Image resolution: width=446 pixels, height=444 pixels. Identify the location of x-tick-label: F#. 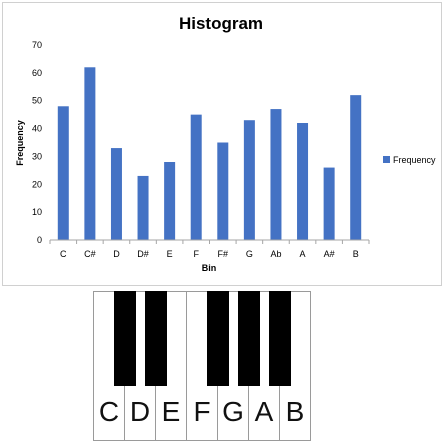
(223, 254).